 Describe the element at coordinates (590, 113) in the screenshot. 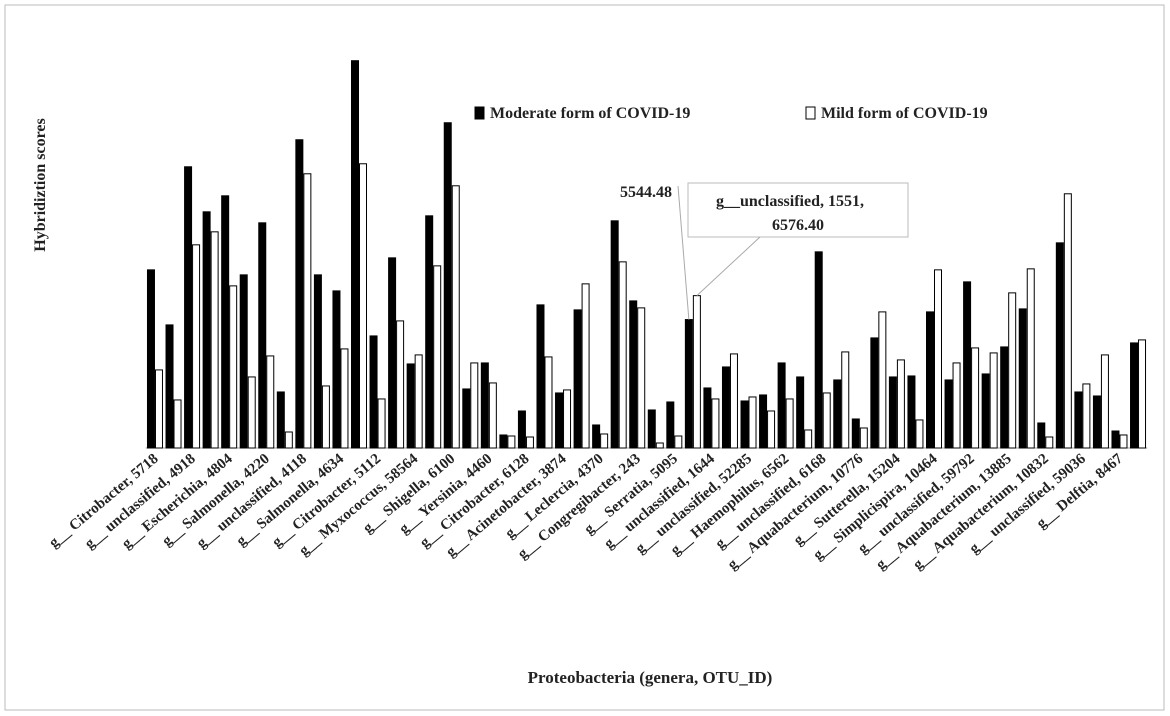

I see `legend-label: Moderate form of COVID-19` at that location.